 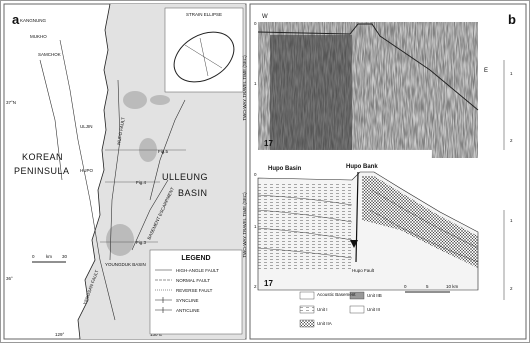 I want to click on strain-ellipse, so click(x=204, y=57).